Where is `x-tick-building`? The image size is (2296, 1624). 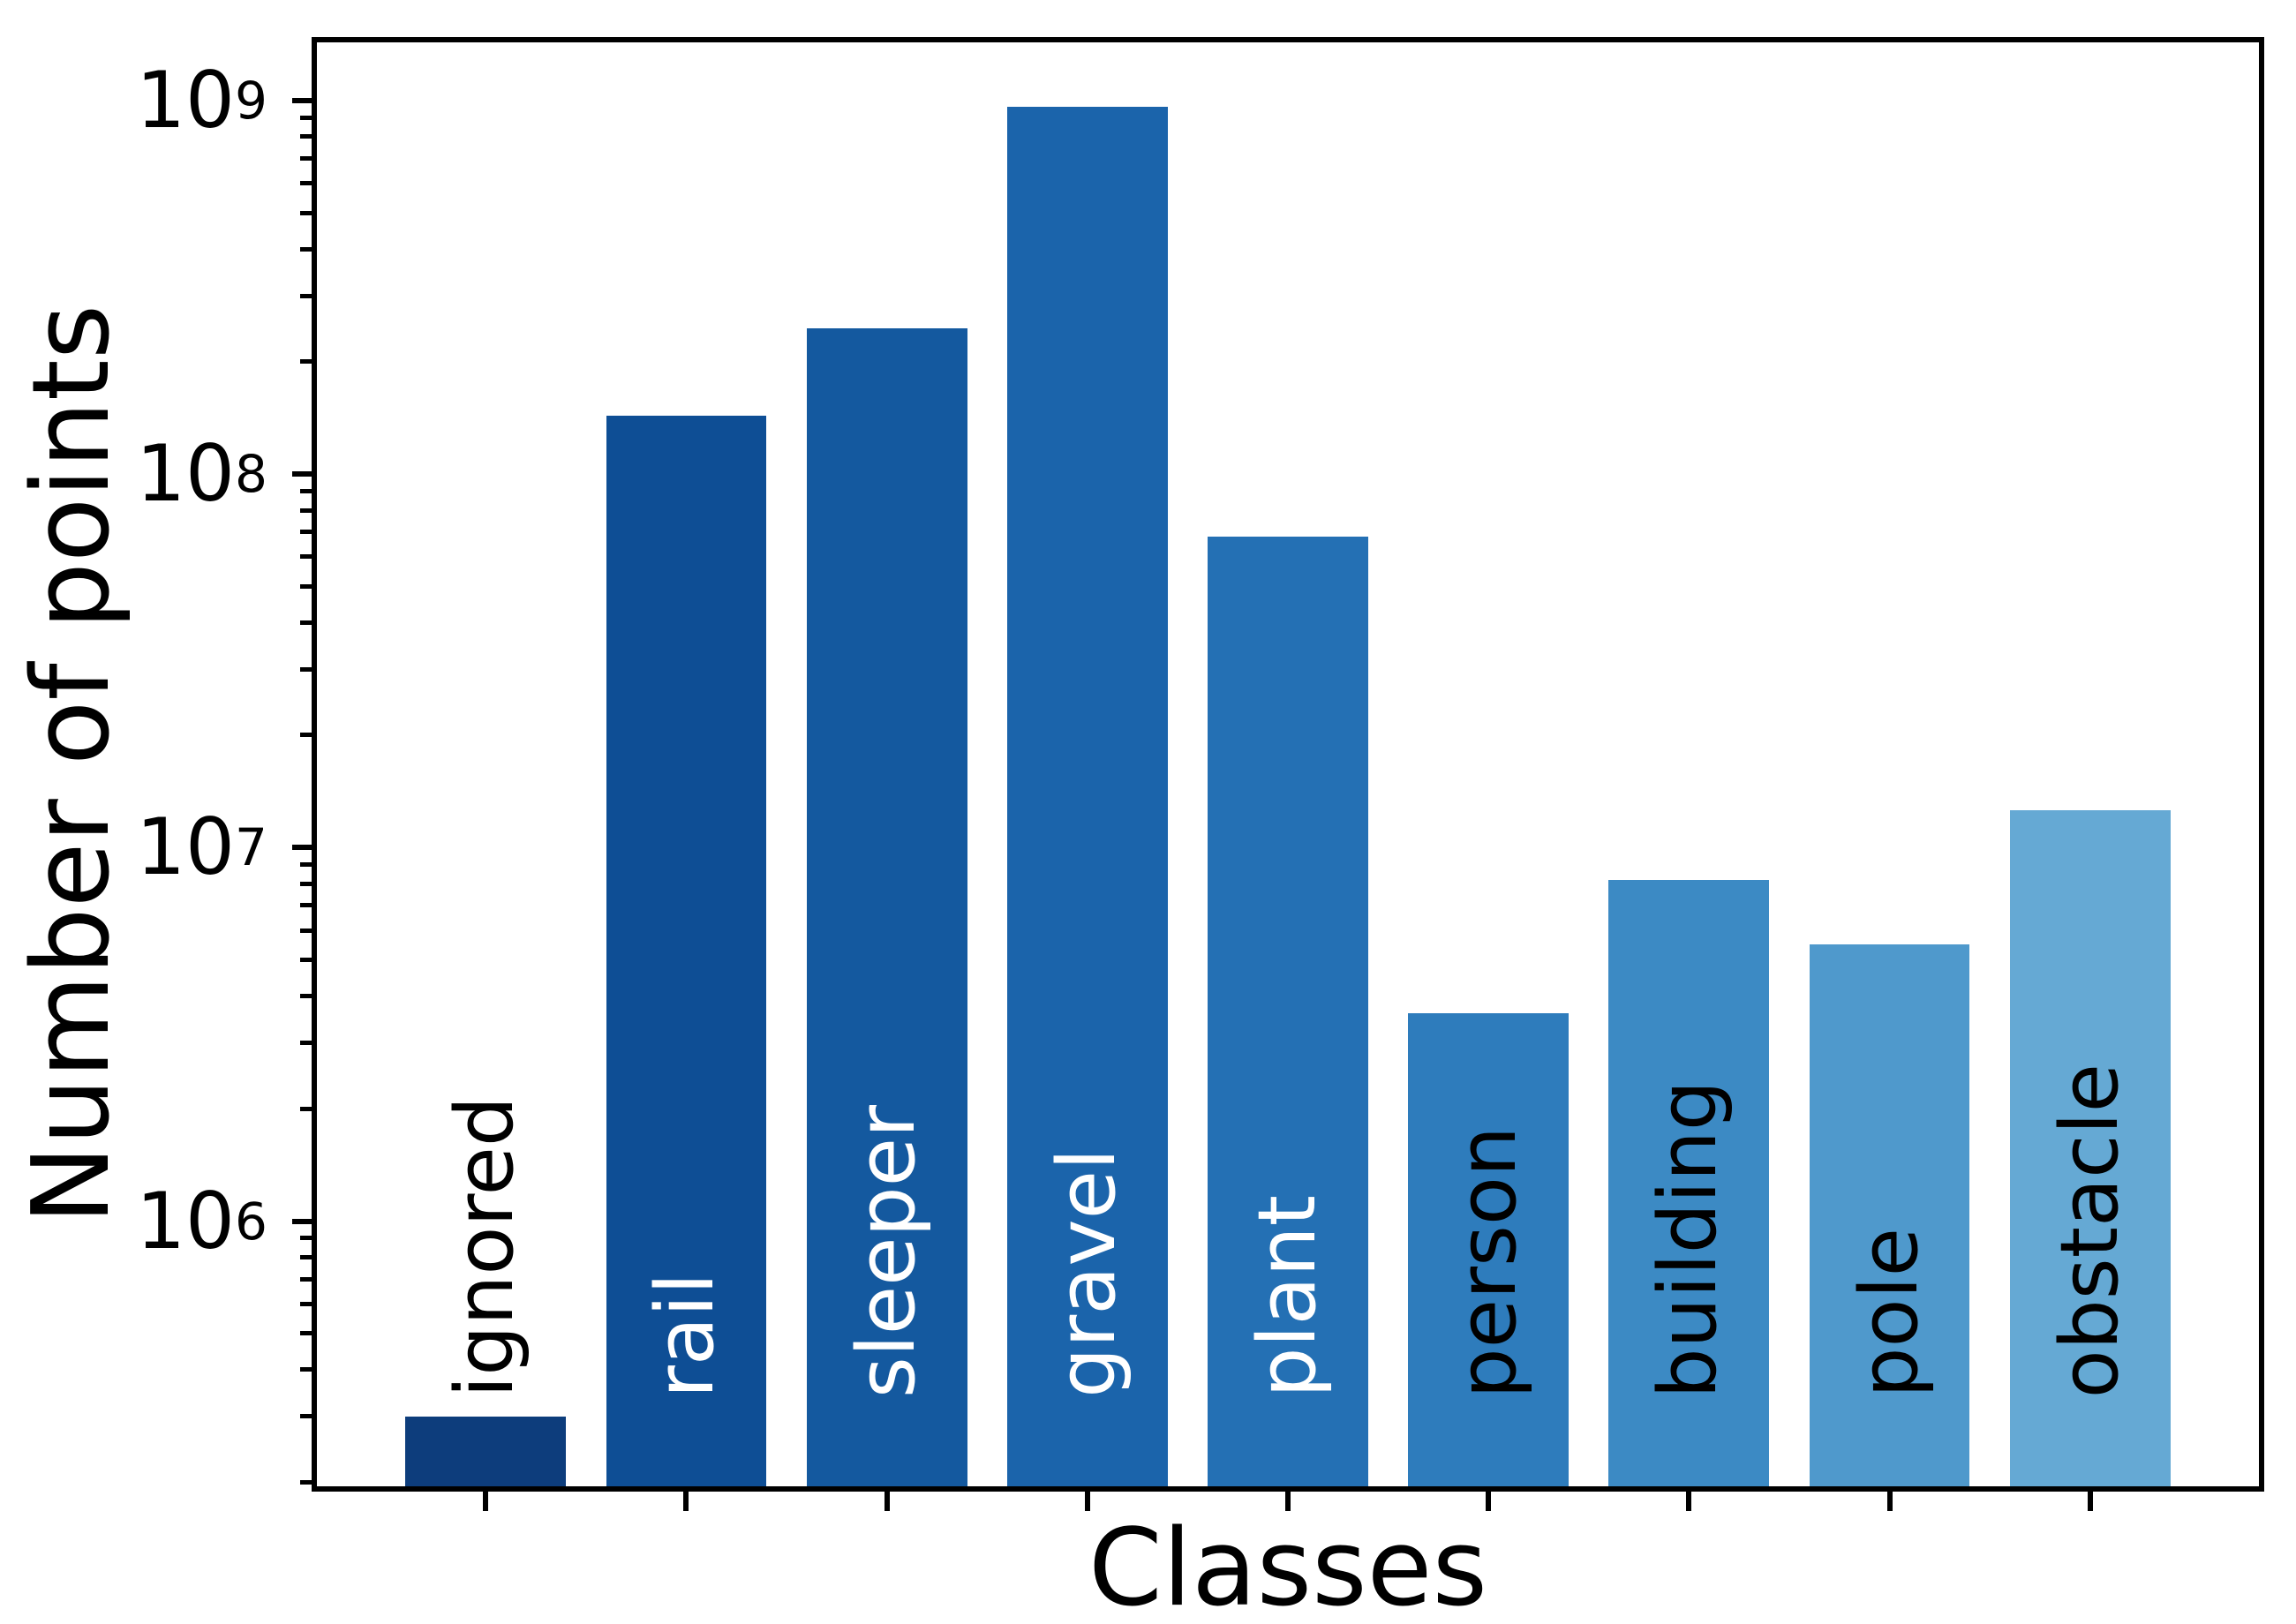 x-tick-building is located at coordinates (1689, 1501).